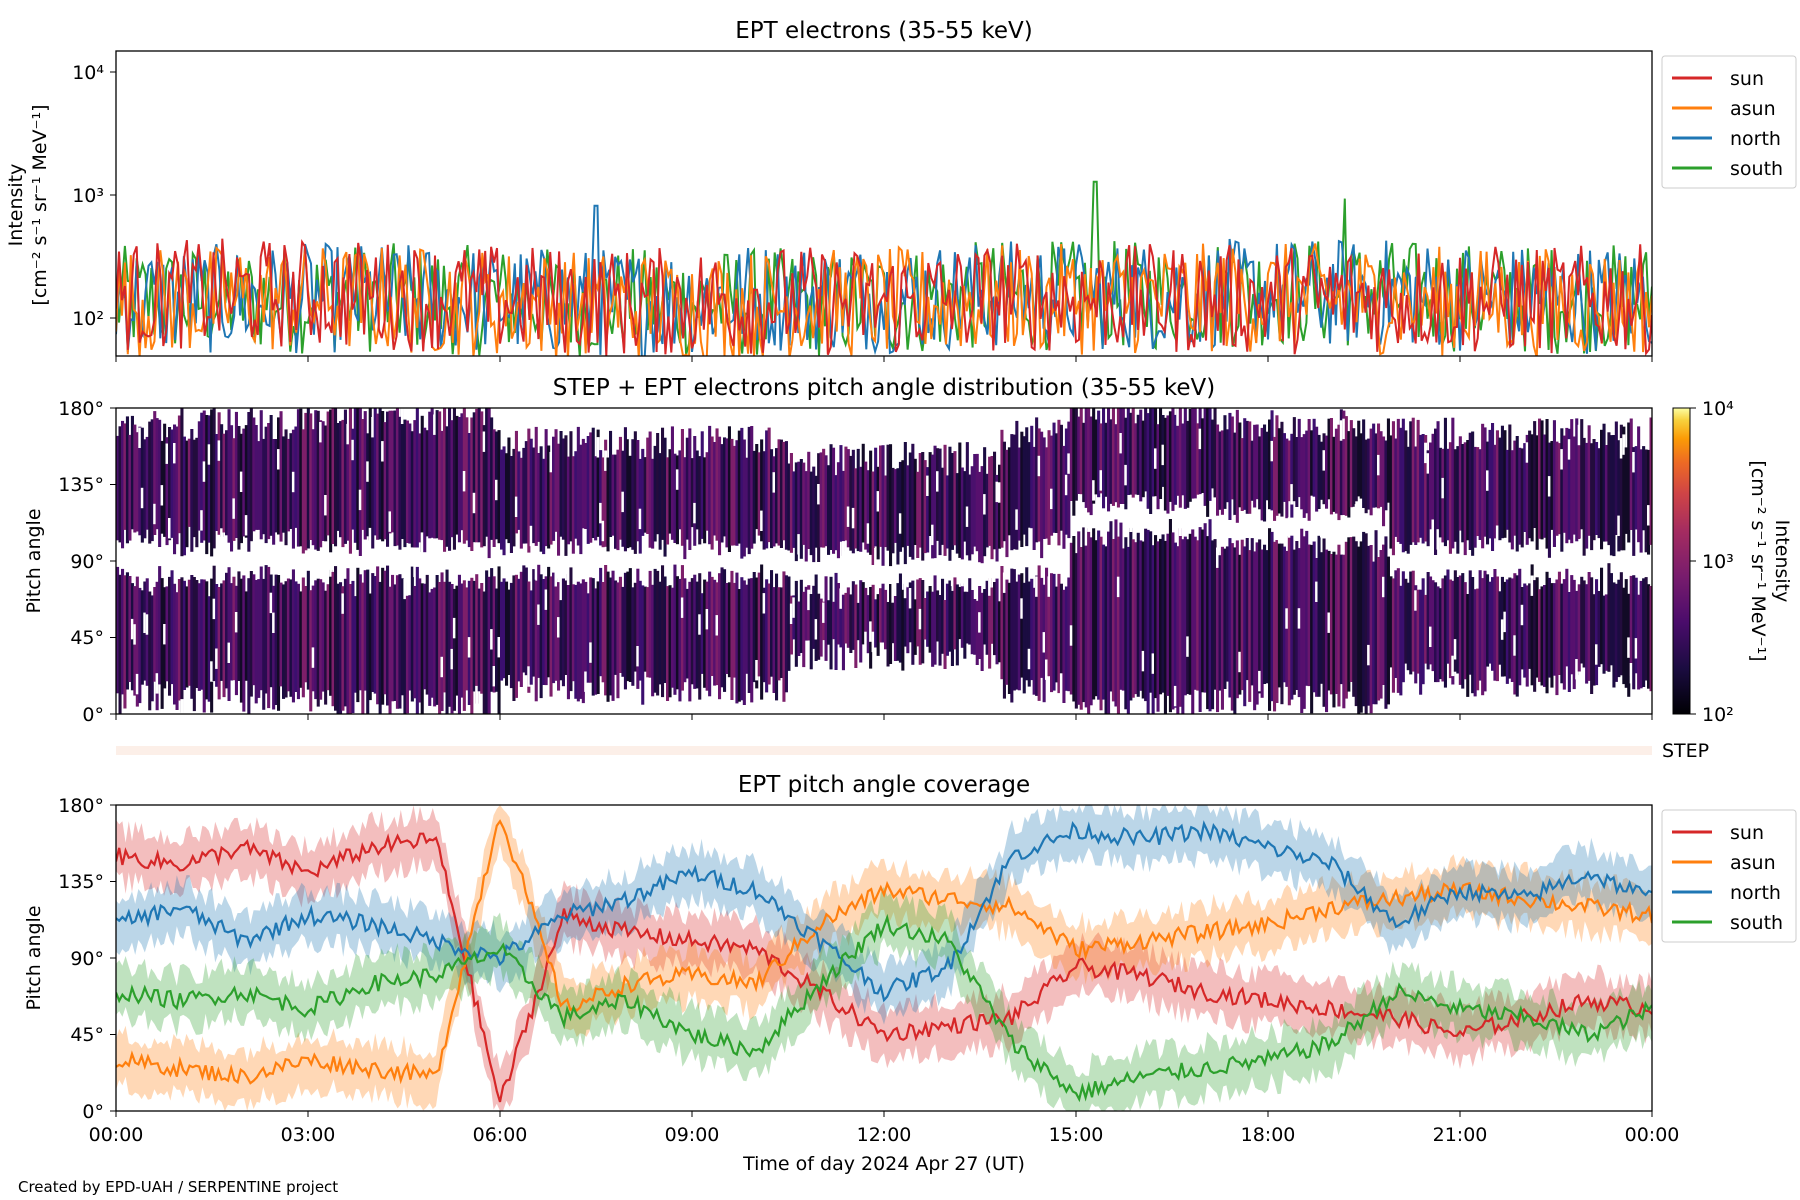  Describe the element at coordinates (87, 1035) in the screenshot. I see `coverage-ytick-label: 45°` at that location.